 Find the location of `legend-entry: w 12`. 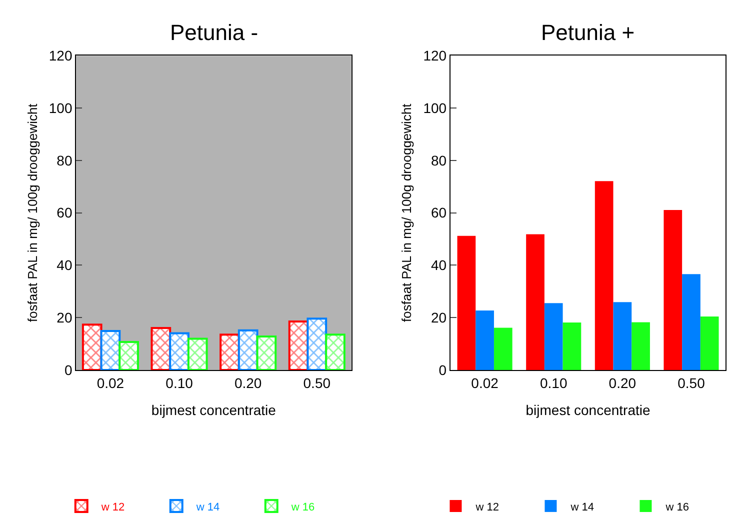

legend-entry: w 12 is located at coordinates (99, 506).